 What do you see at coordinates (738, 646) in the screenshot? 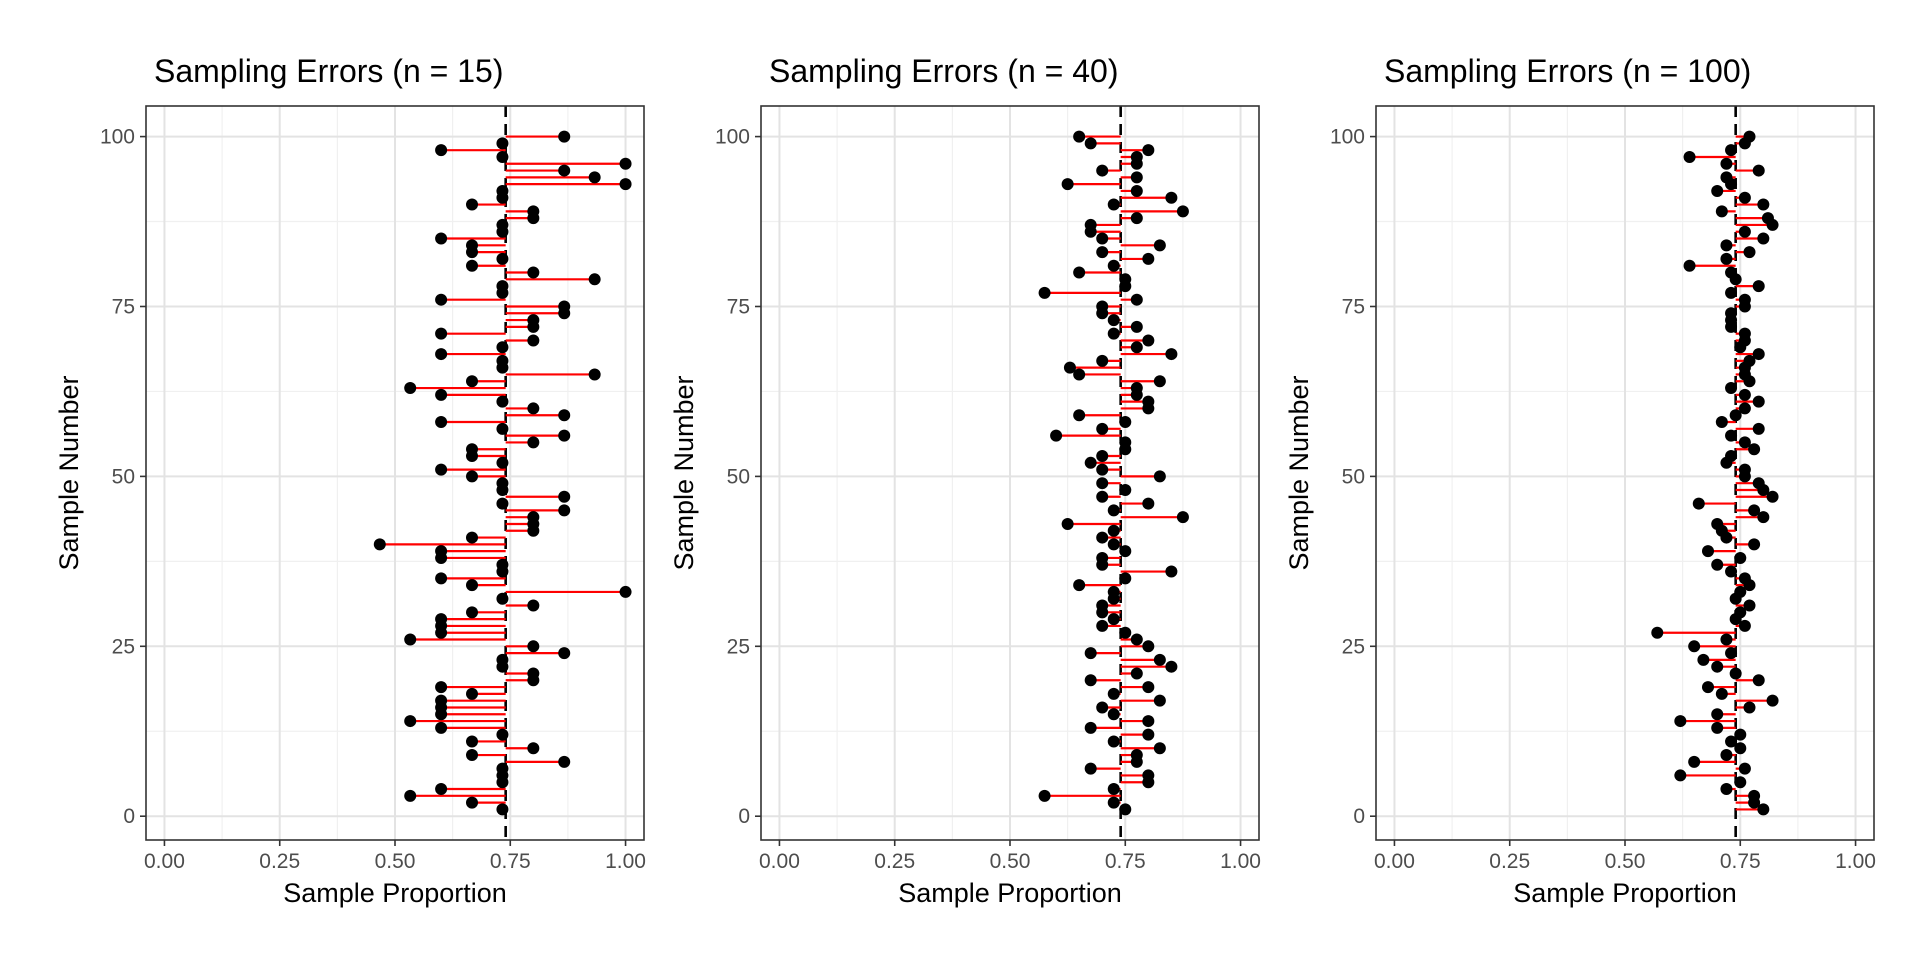
I see `y-tick-label: 25` at bounding box center [738, 646].